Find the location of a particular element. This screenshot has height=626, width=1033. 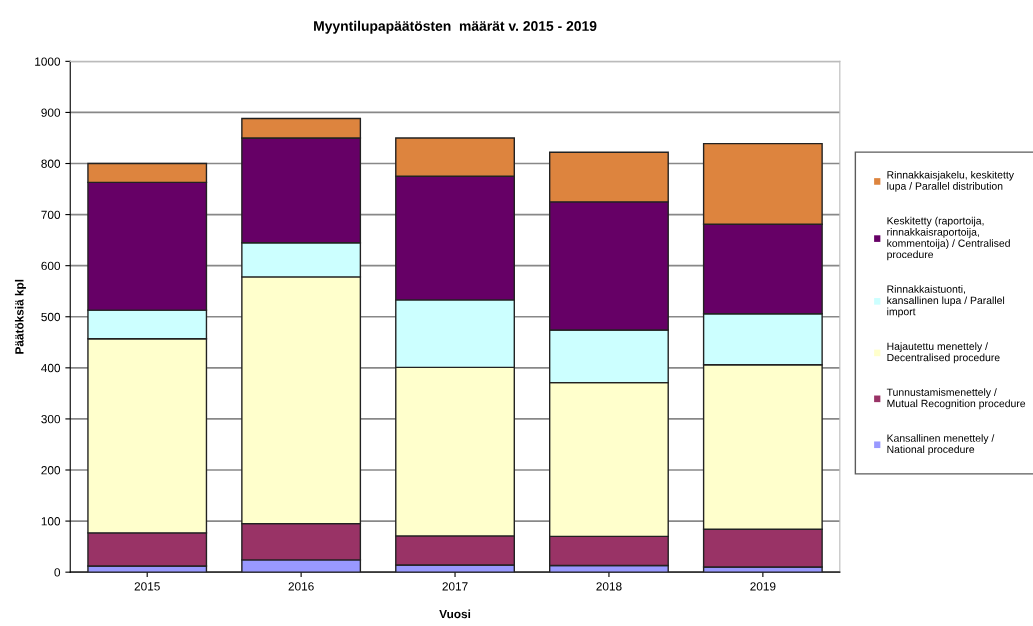

x-tick-label: 2019 is located at coordinates (763, 586).